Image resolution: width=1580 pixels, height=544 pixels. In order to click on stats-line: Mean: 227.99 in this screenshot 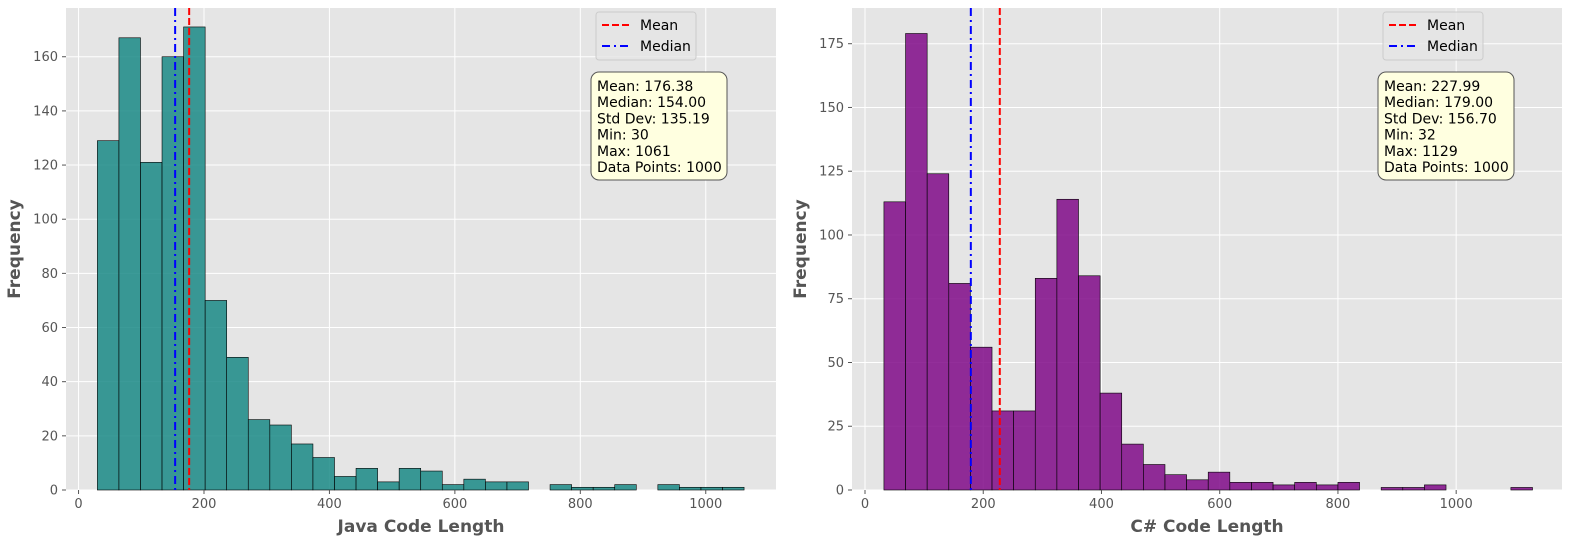, I will do `click(1432, 87)`.